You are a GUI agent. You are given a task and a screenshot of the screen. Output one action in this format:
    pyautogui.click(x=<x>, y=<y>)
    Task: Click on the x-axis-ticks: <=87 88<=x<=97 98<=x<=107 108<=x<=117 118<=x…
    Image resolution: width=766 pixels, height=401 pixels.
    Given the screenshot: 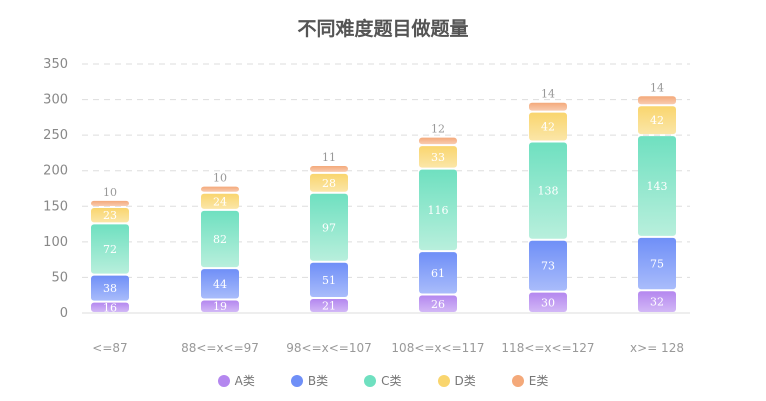 What is the action you would take?
    pyautogui.click(x=388, y=348)
    